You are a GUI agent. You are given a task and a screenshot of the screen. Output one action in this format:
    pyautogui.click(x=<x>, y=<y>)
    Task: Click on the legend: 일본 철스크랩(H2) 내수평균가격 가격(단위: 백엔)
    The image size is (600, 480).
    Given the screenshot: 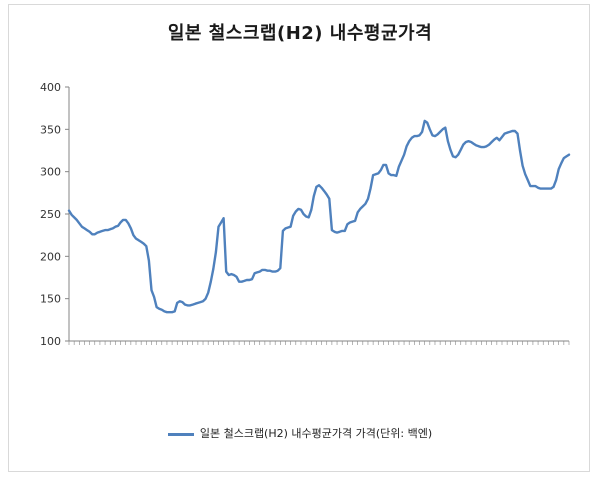 What is the action you would take?
    pyautogui.click(x=300, y=433)
    